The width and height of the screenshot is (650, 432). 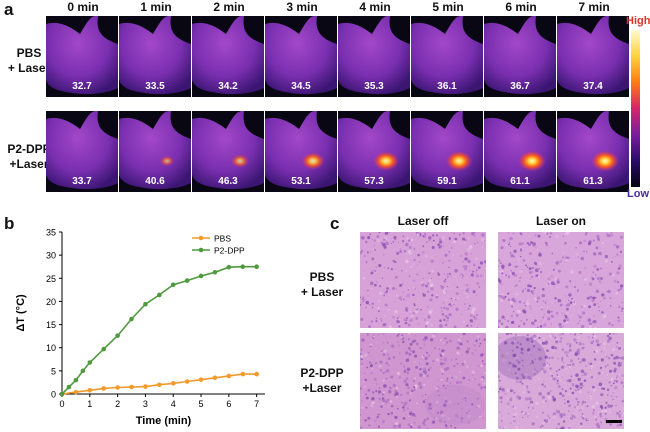 I want to click on y-axis-label: ΔT (°C), so click(x=21, y=313).